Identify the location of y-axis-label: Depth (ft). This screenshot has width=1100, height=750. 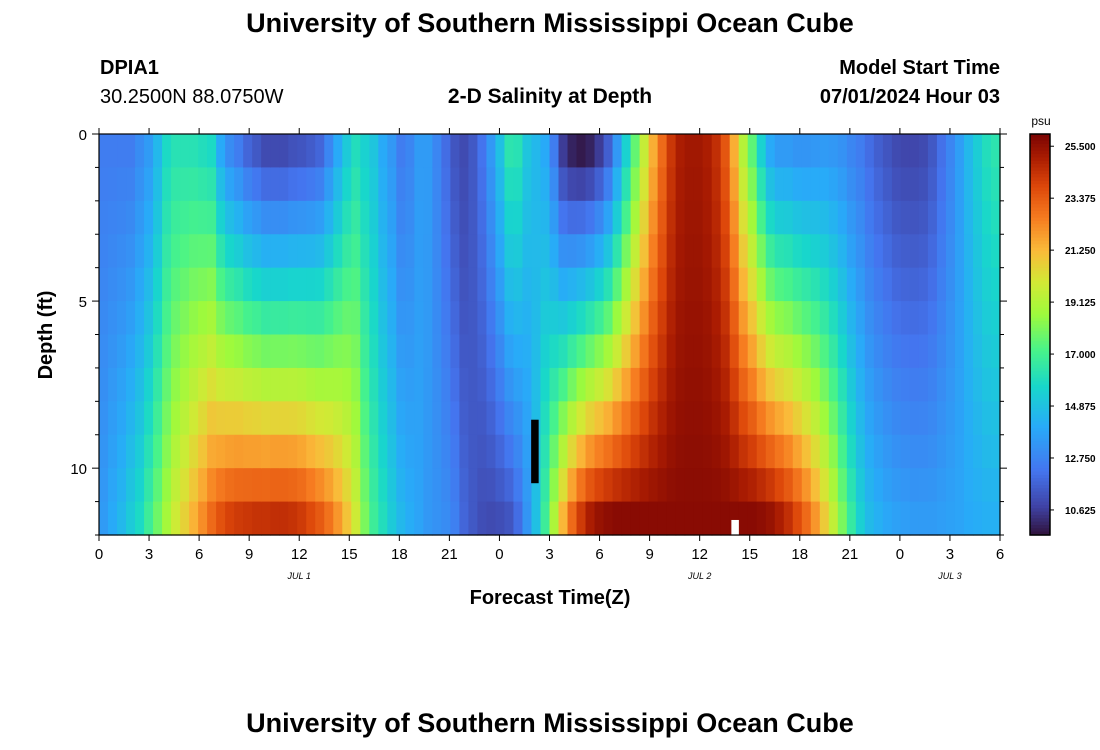
(46, 335).